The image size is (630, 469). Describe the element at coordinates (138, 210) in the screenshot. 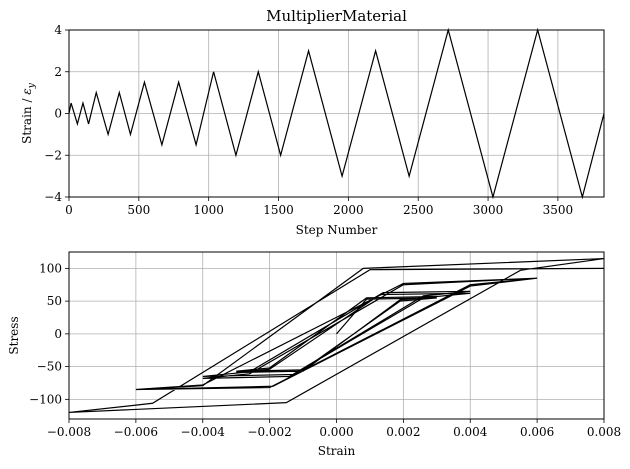

I see `x-tick-label: 500` at that location.